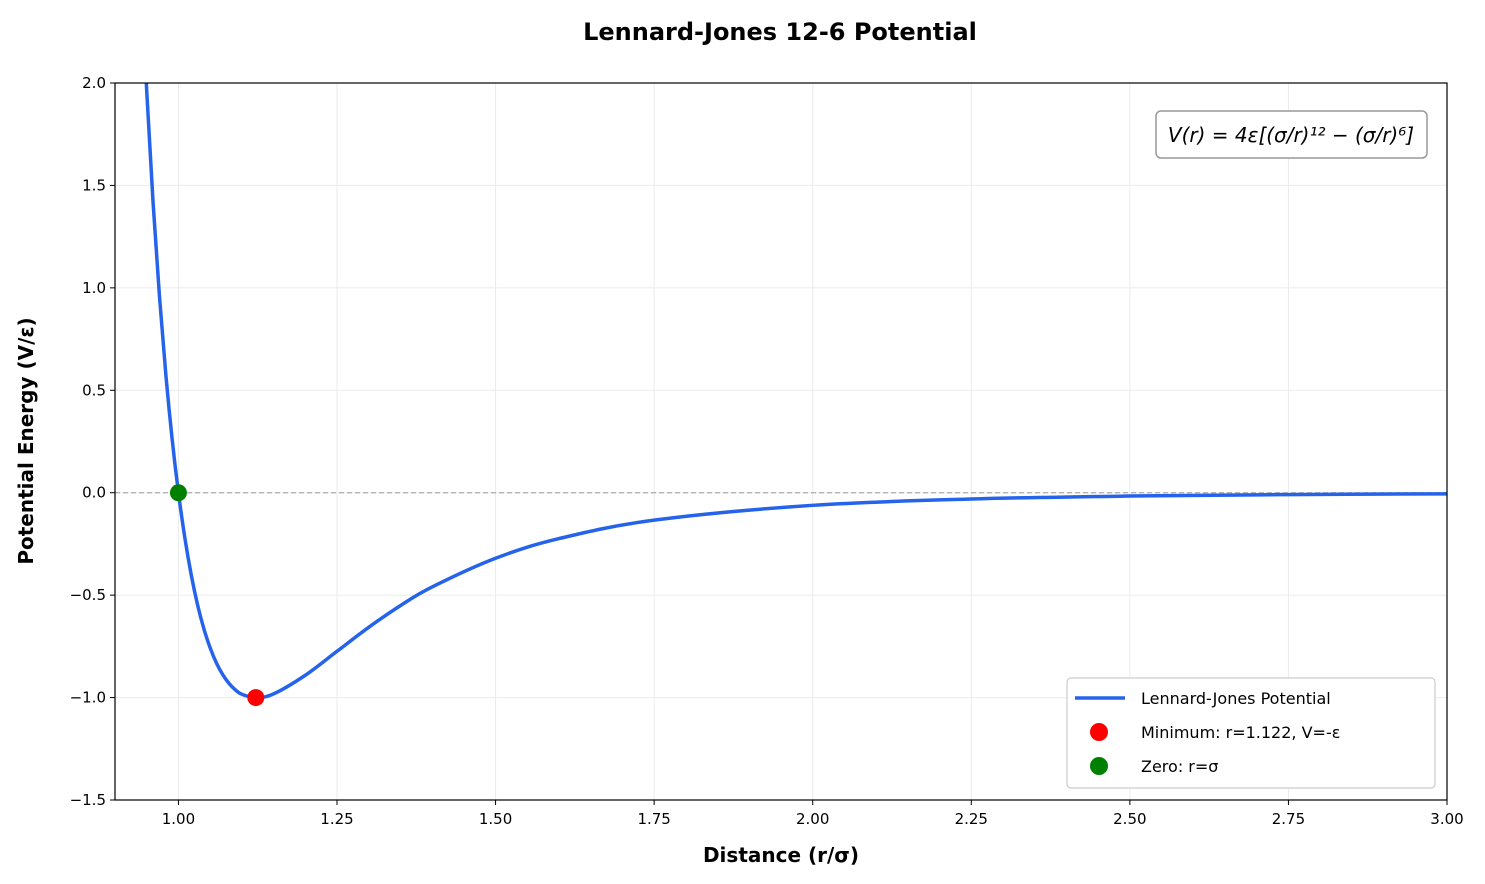 The height and width of the screenshot is (884, 1485). I want to click on formula-annotation: V(r) = 4ε[(σ/r)¹² − (σ/r)⁶], so click(1291, 134).